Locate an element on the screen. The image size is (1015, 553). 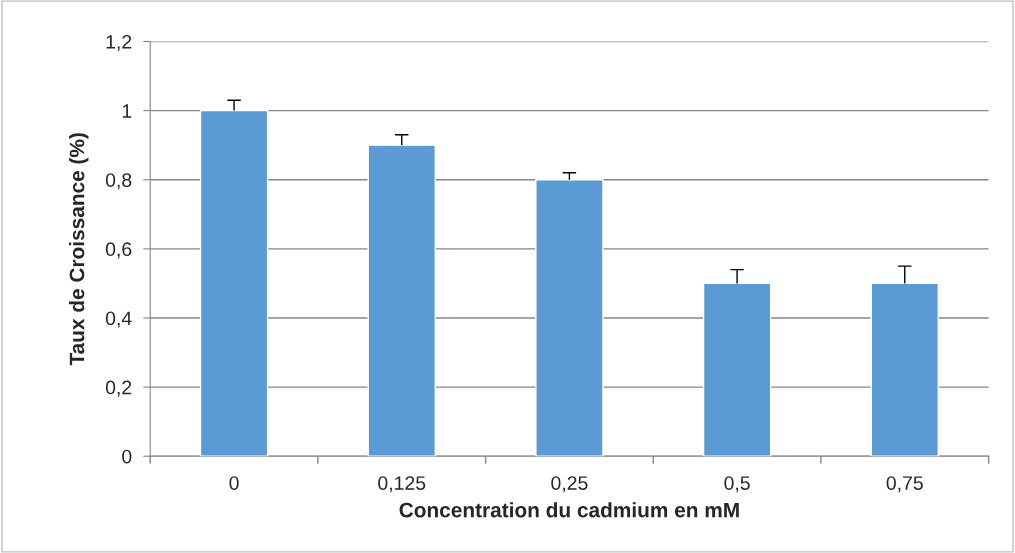
x-tick-label: 0 is located at coordinates (234, 483).